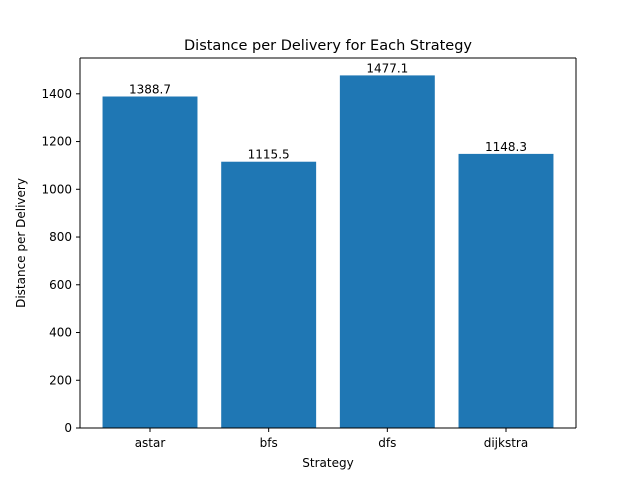 This screenshot has height=480, width=640. I want to click on y-tick-label-800: 800, so click(60, 237).